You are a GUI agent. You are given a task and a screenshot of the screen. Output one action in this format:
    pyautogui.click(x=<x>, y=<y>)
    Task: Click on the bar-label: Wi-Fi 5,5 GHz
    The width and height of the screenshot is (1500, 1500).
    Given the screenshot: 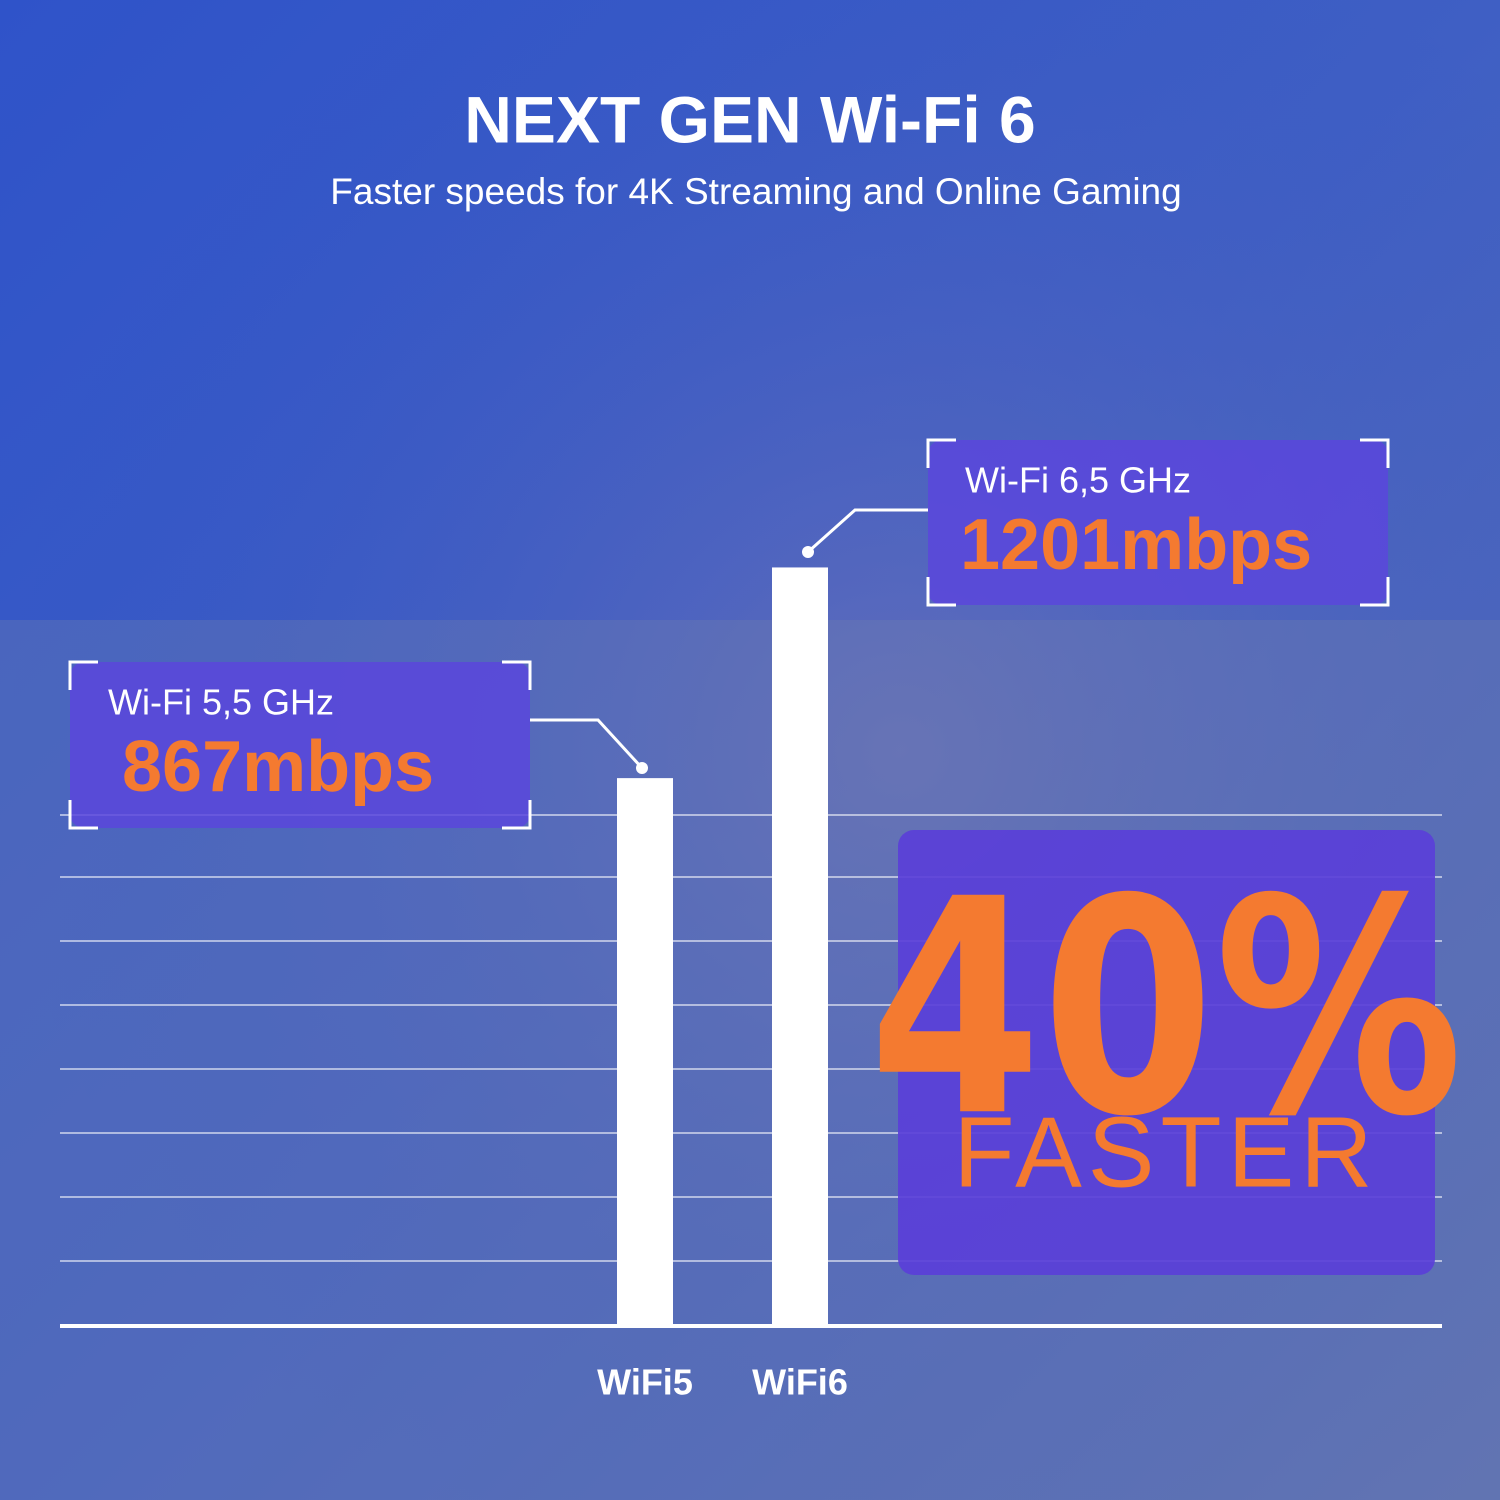 What is the action you would take?
    pyautogui.click(x=221, y=702)
    